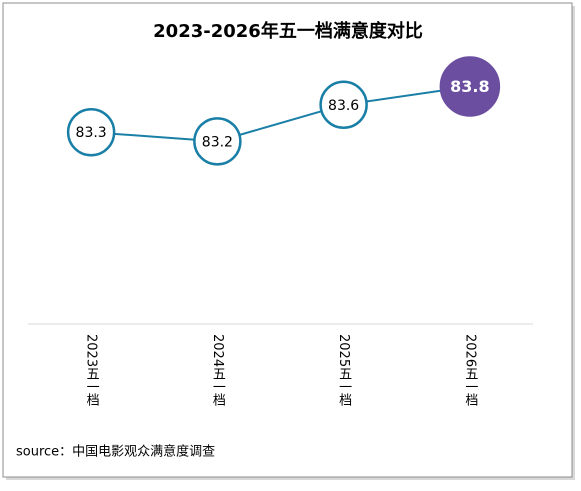 Image resolution: width=581 pixels, height=491 pixels. I want to click on x-tick-label: 2024五一档, so click(218, 370).